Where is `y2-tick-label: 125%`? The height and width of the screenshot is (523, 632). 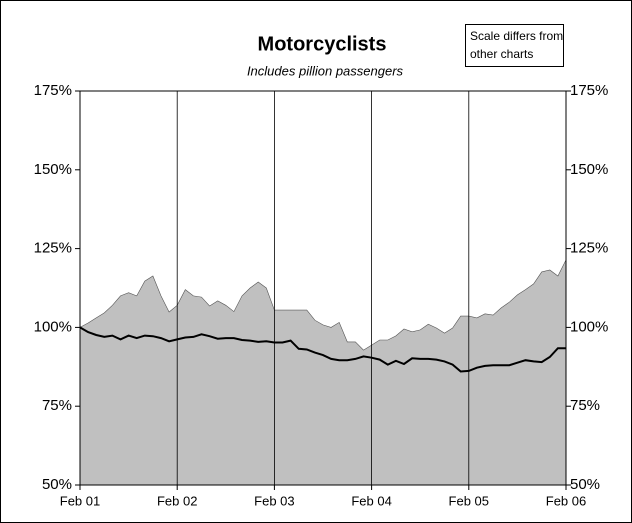 y2-tick-label: 125% is located at coordinates (589, 248).